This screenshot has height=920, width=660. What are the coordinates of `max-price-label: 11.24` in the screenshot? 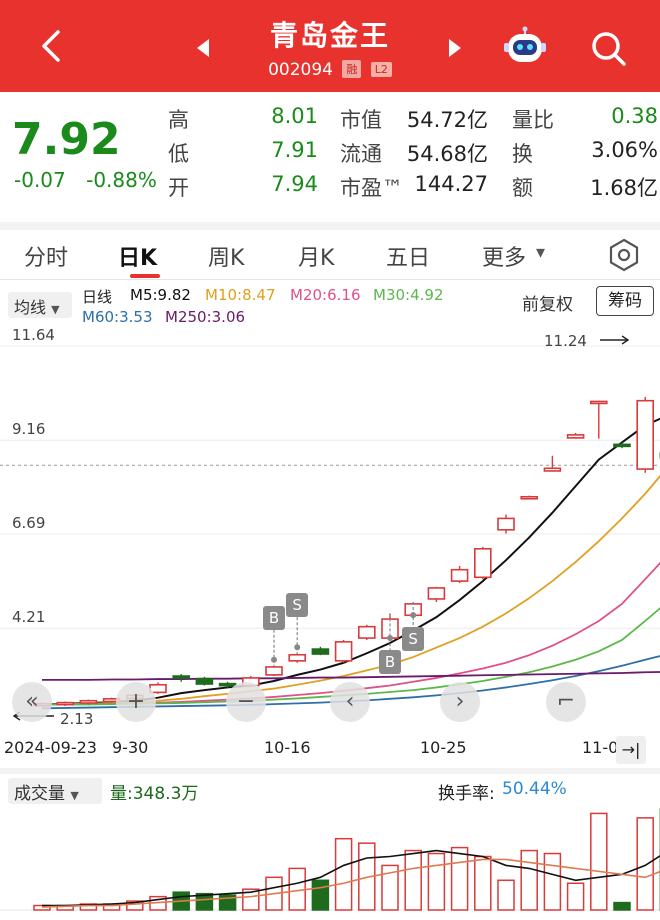 It's located at (565, 341).